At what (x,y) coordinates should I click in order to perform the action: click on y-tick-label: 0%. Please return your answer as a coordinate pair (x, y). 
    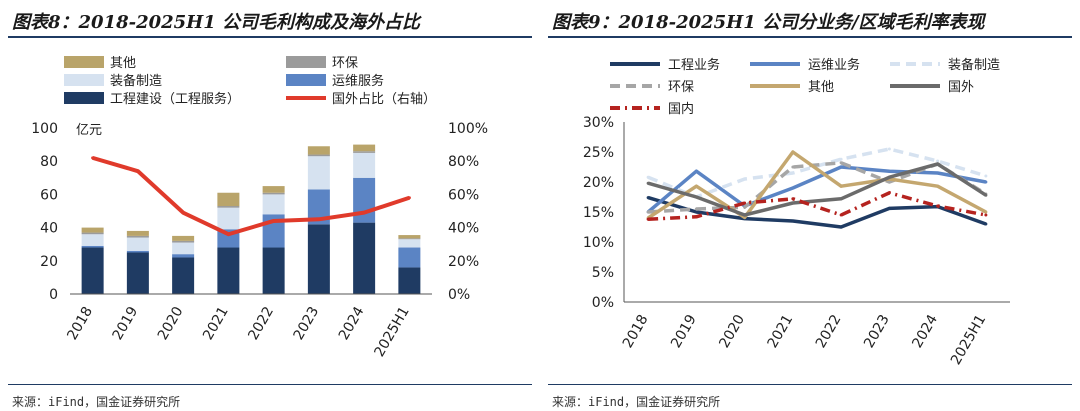
    Looking at the image, I should click on (603, 303).